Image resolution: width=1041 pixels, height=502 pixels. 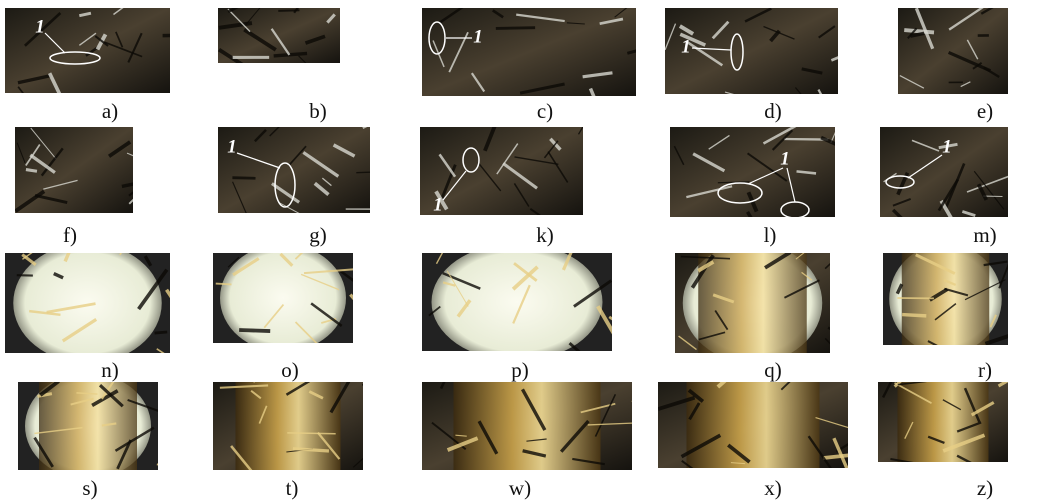 I want to click on panel-label: f), so click(x=70, y=235).